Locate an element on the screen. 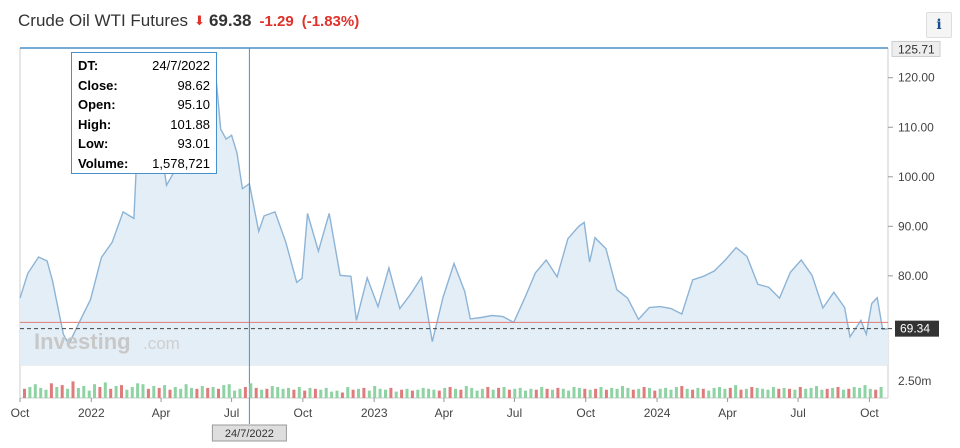 The image size is (960, 448). tooltip-row: Open: 95.10 is located at coordinates (144, 105).